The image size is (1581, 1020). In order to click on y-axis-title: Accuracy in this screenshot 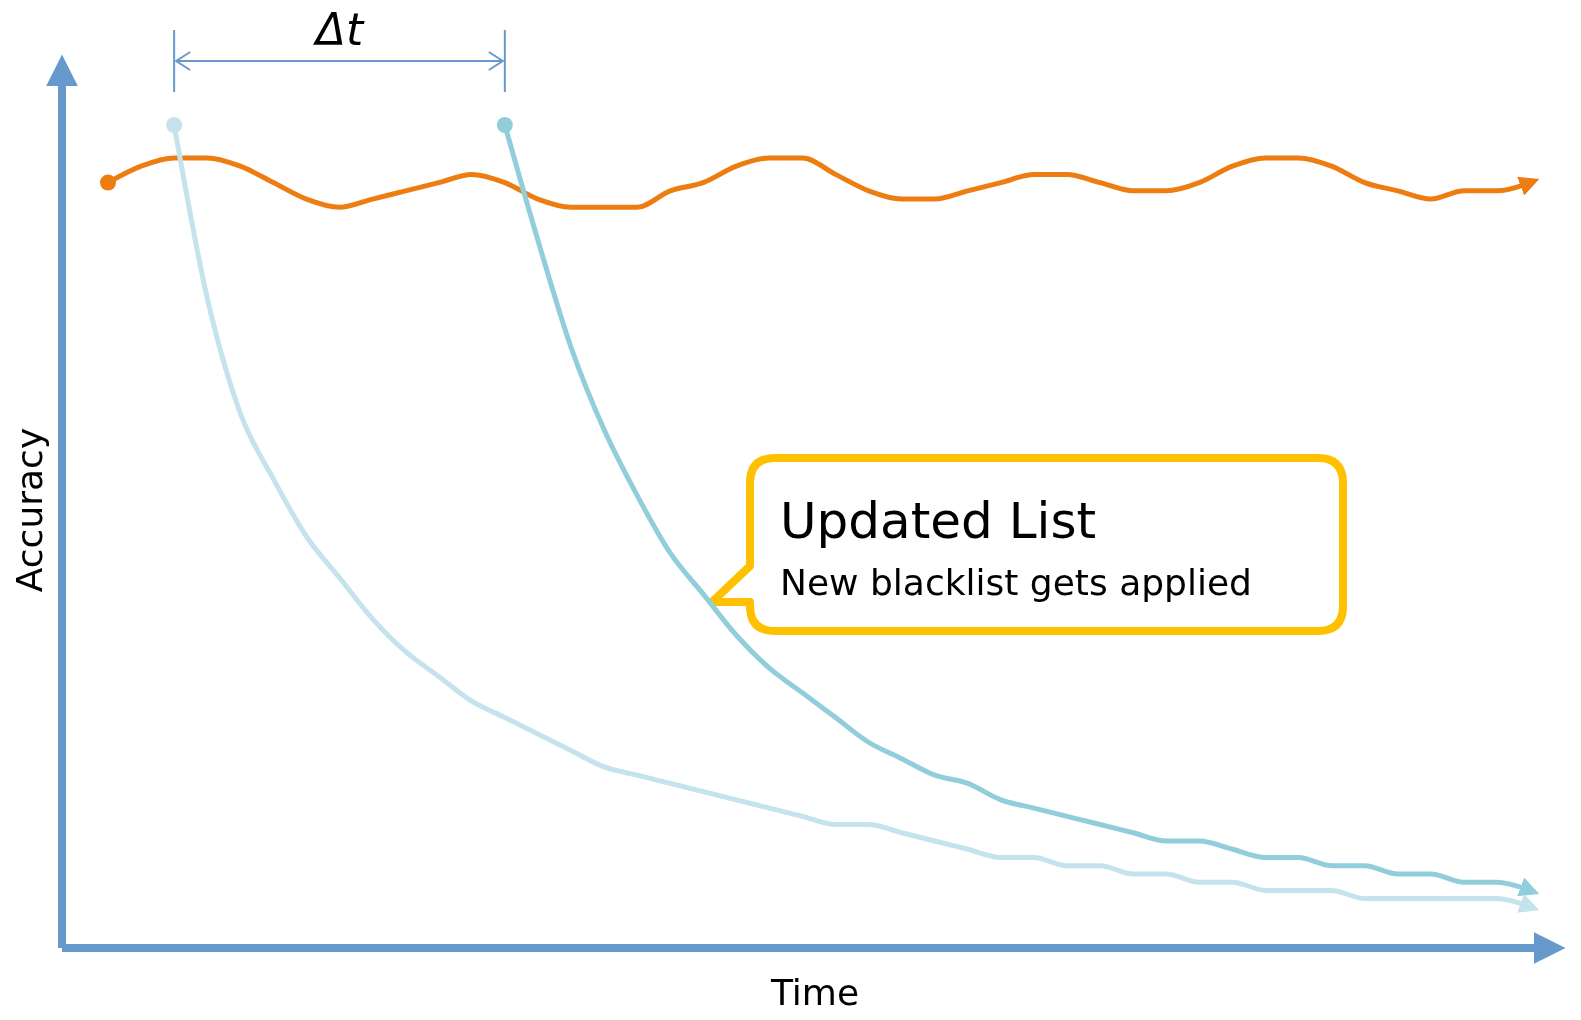, I will do `click(29, 510)`.